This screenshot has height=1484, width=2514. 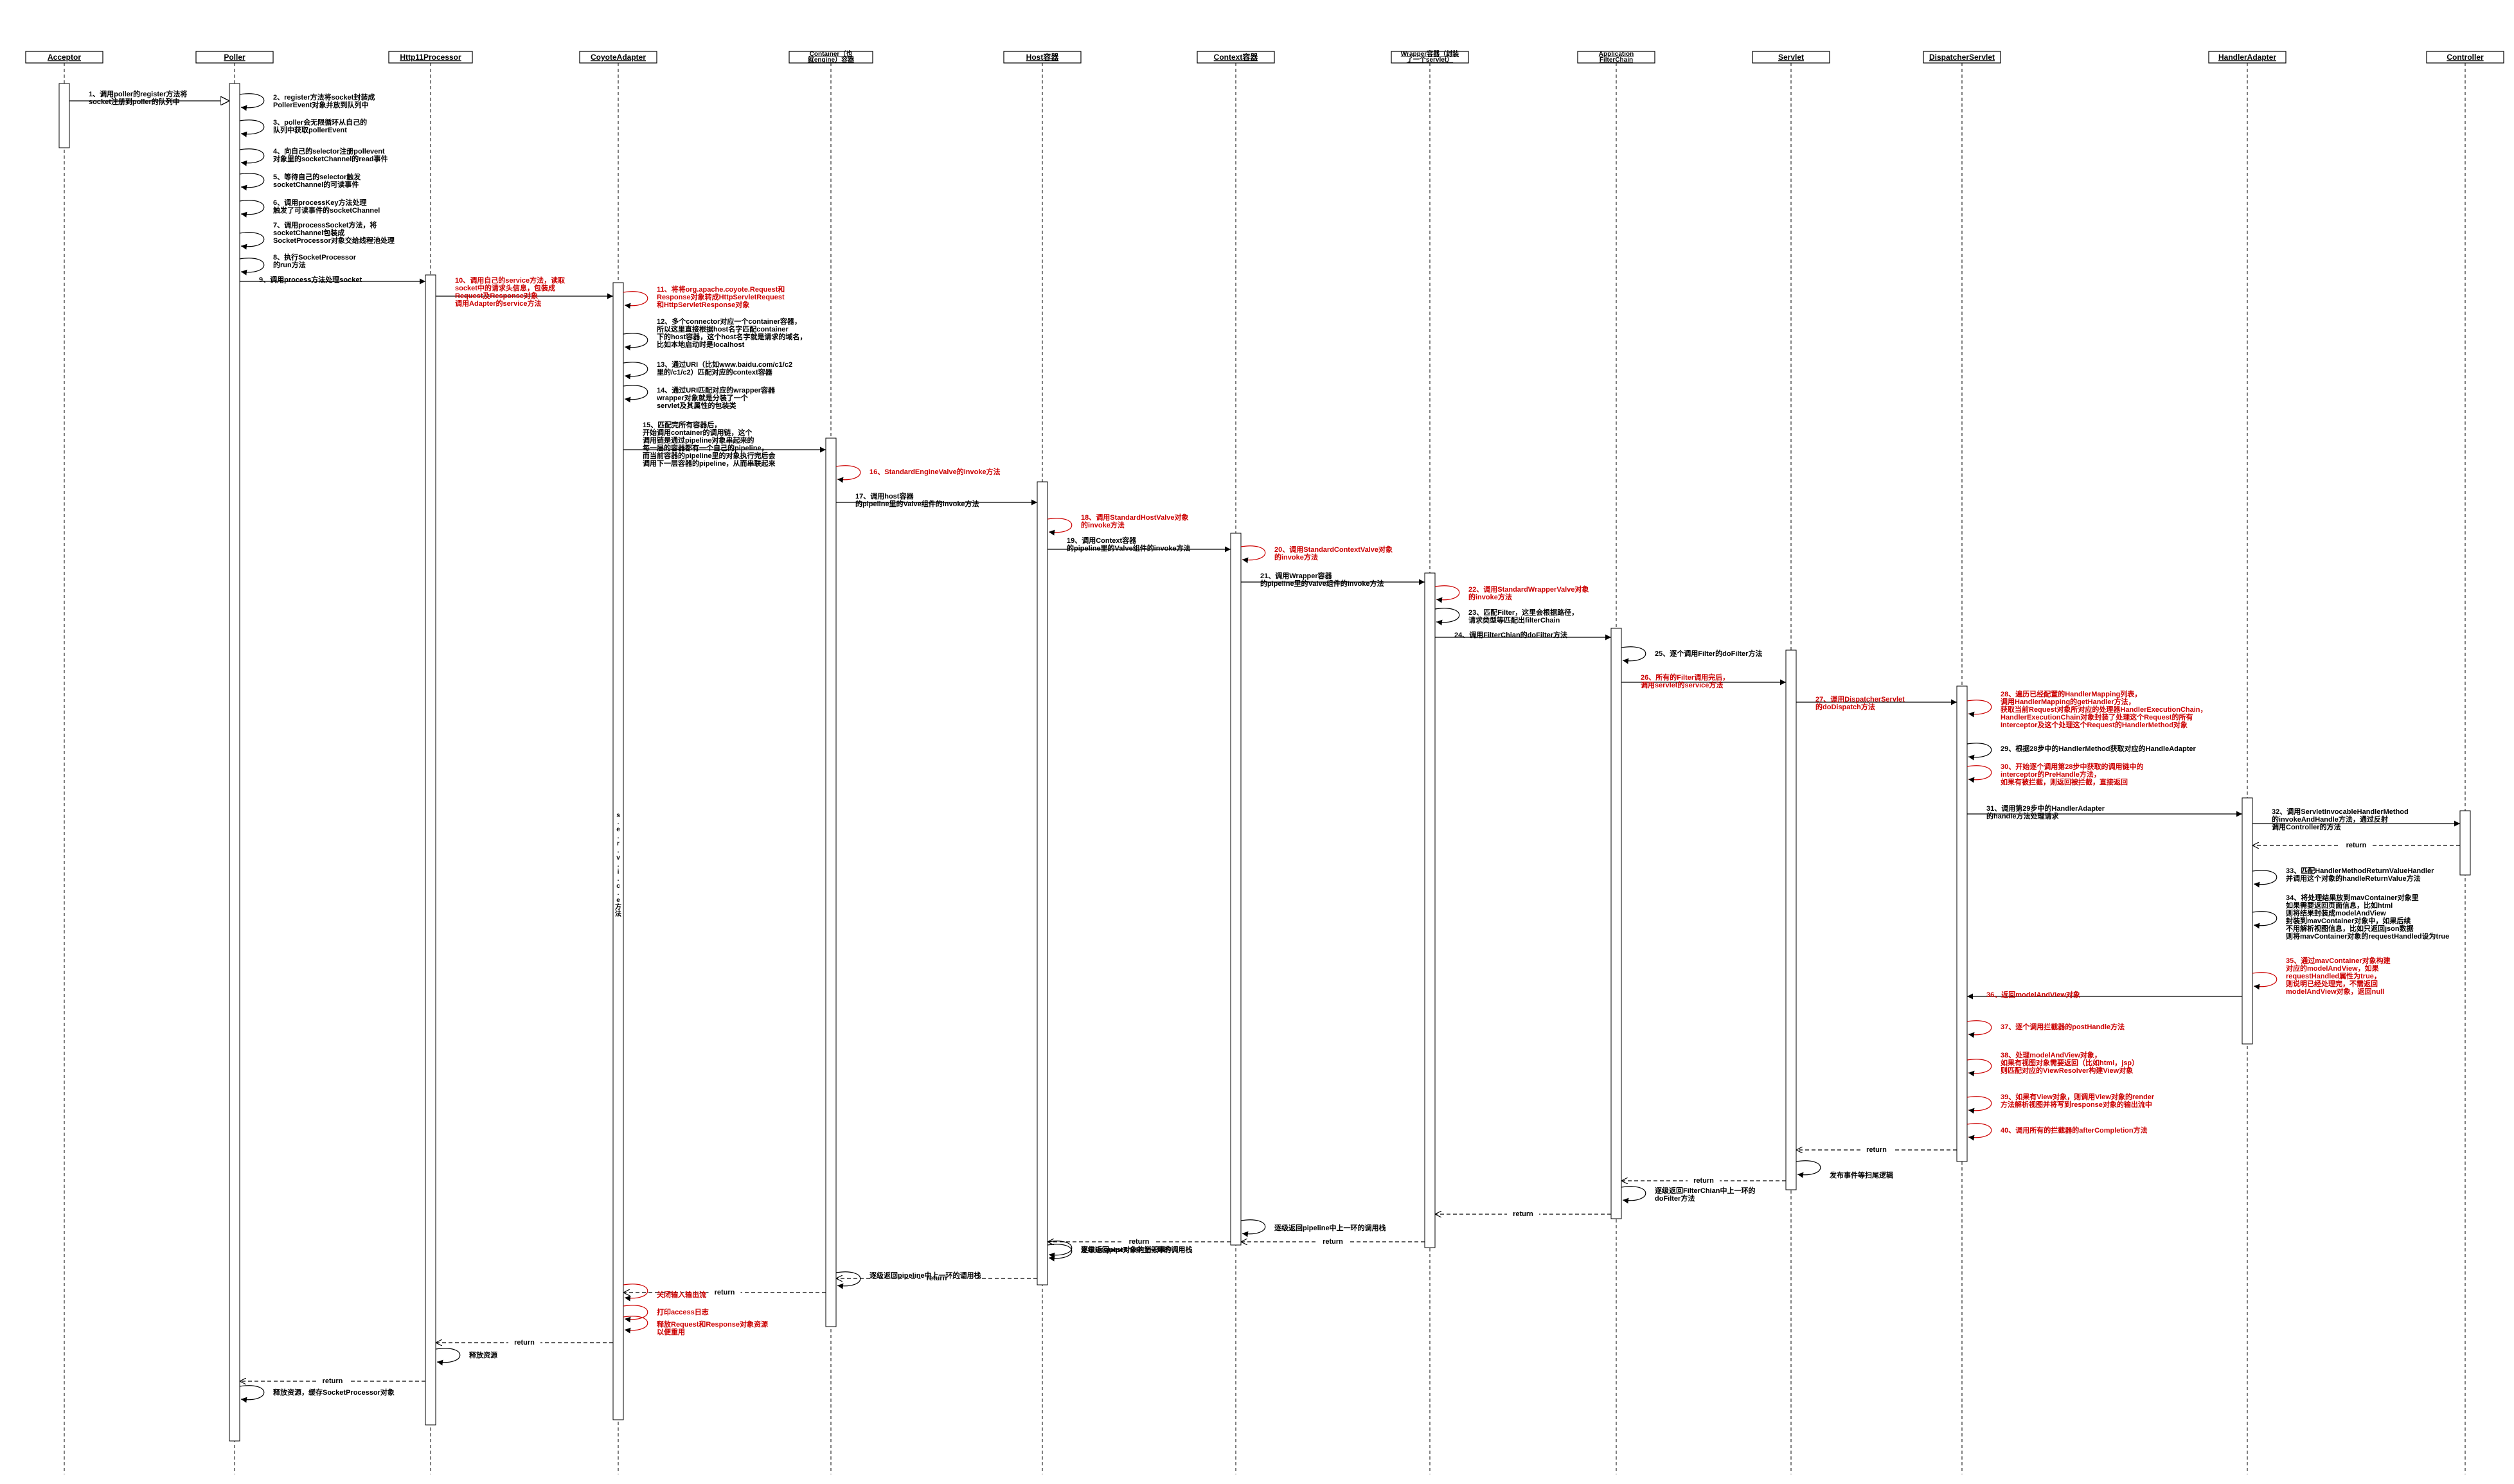 I want to click on participant-host: Host容器, so click(x=1042, y=58).